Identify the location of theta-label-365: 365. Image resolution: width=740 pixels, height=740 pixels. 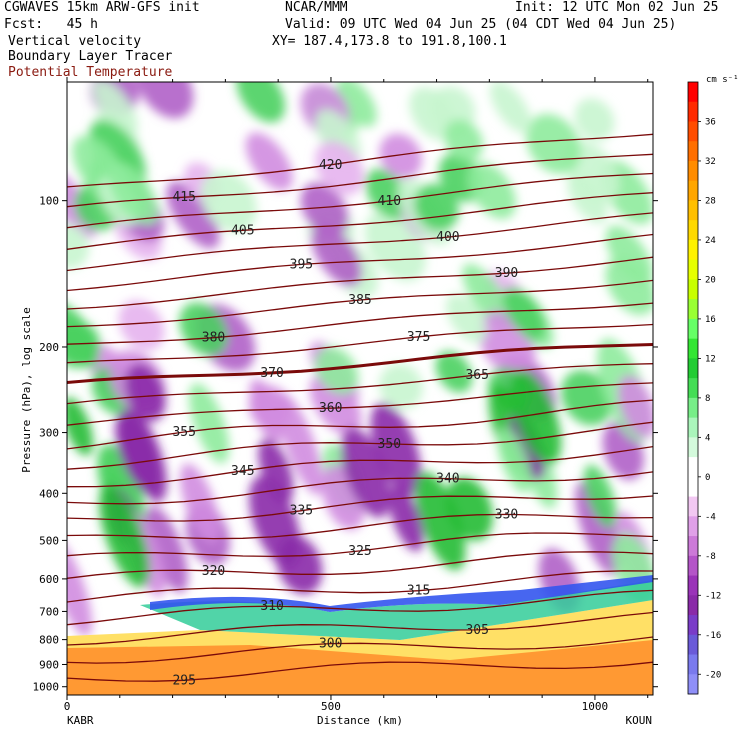
(476, 375).